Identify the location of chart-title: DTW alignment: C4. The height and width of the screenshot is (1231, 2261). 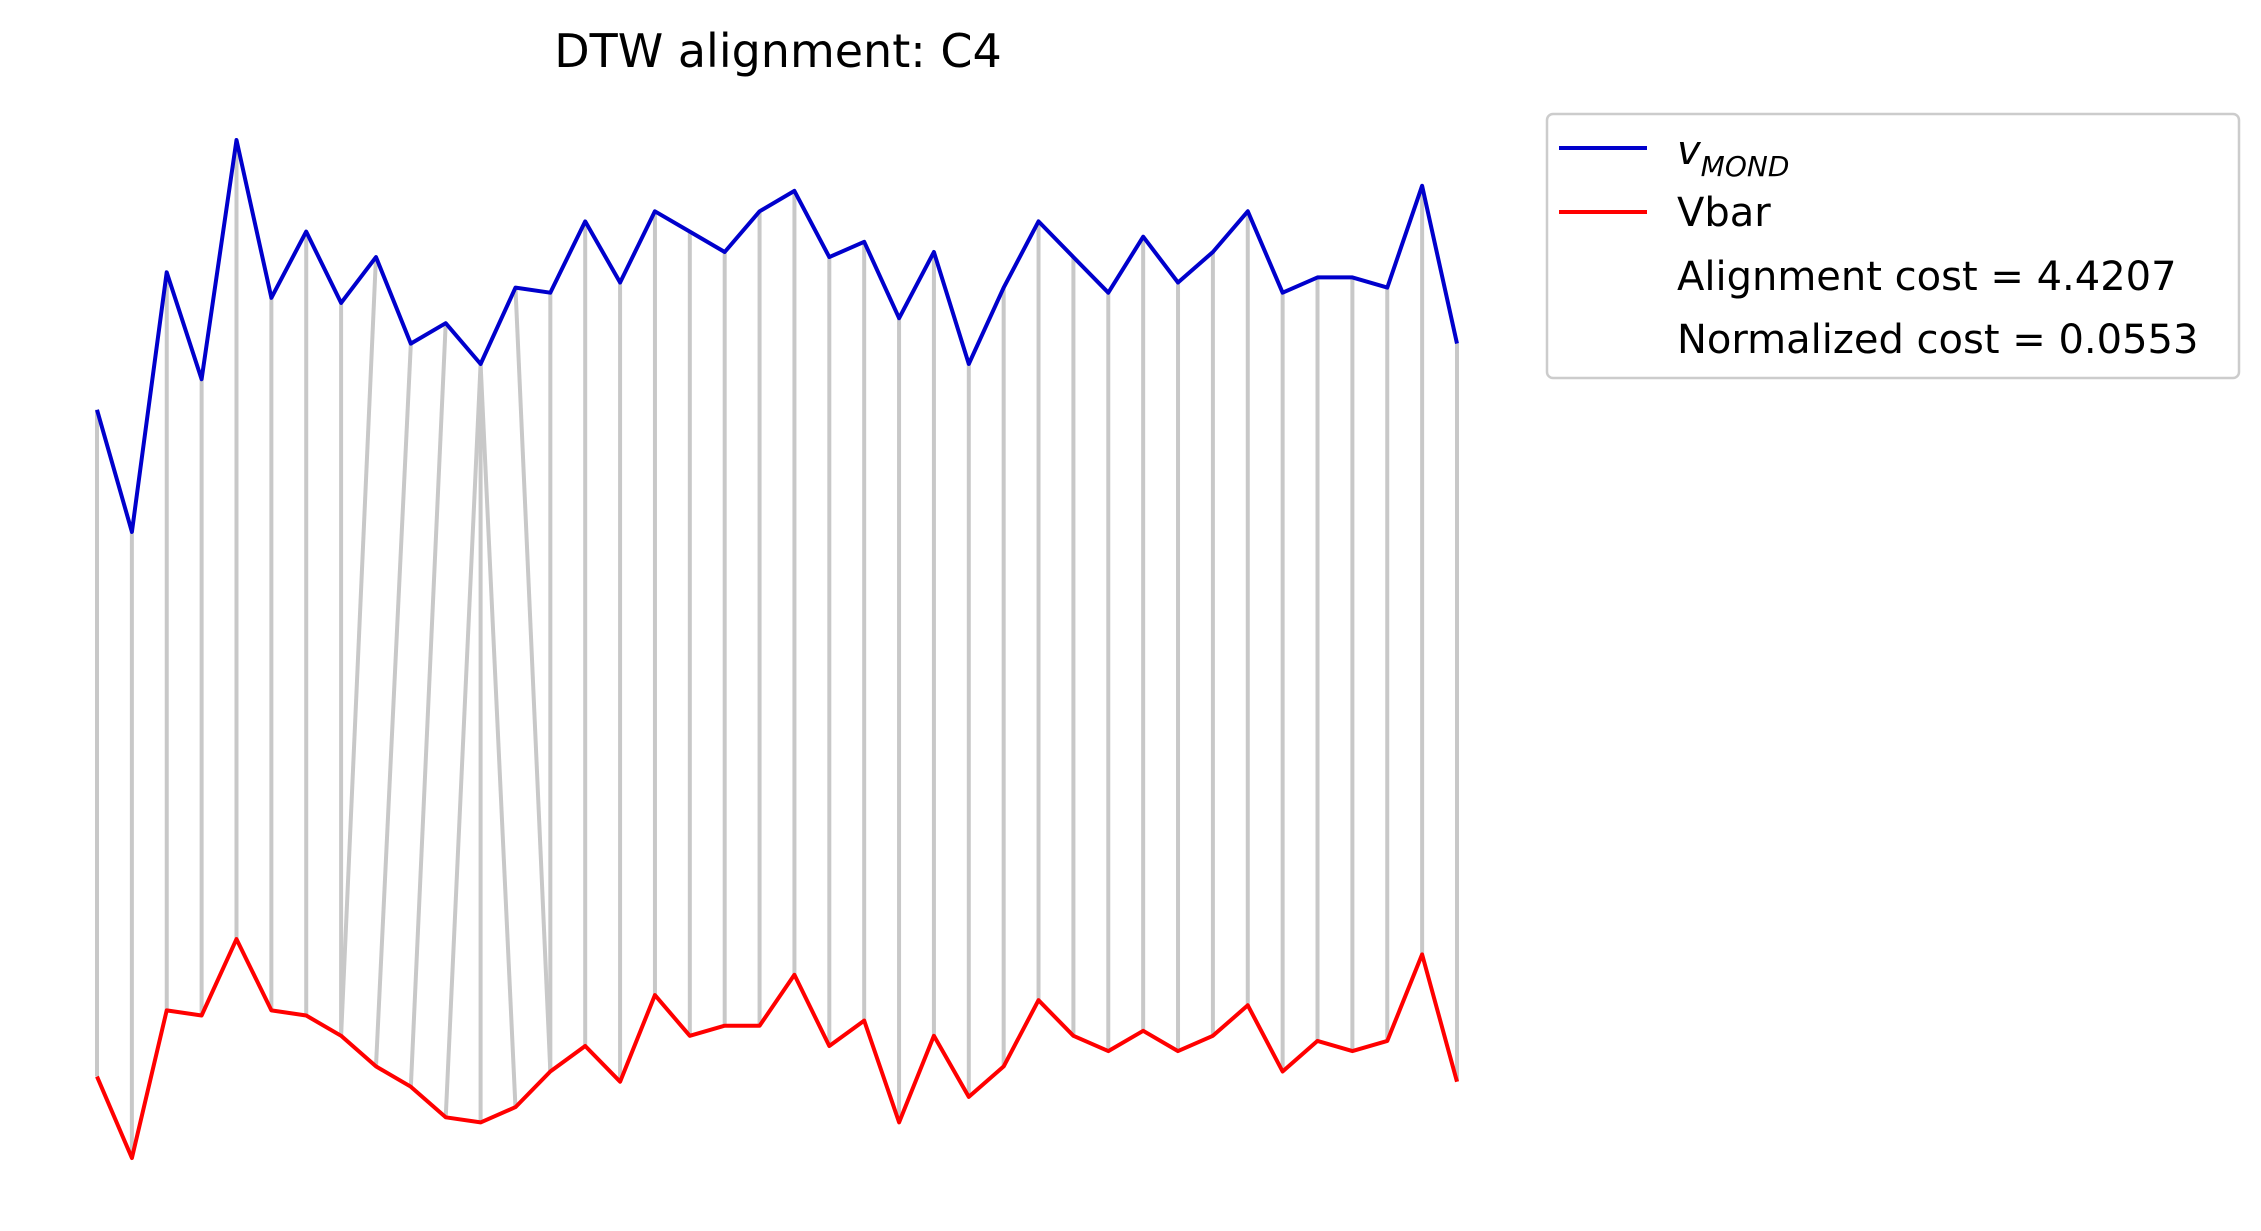
(778, 51).